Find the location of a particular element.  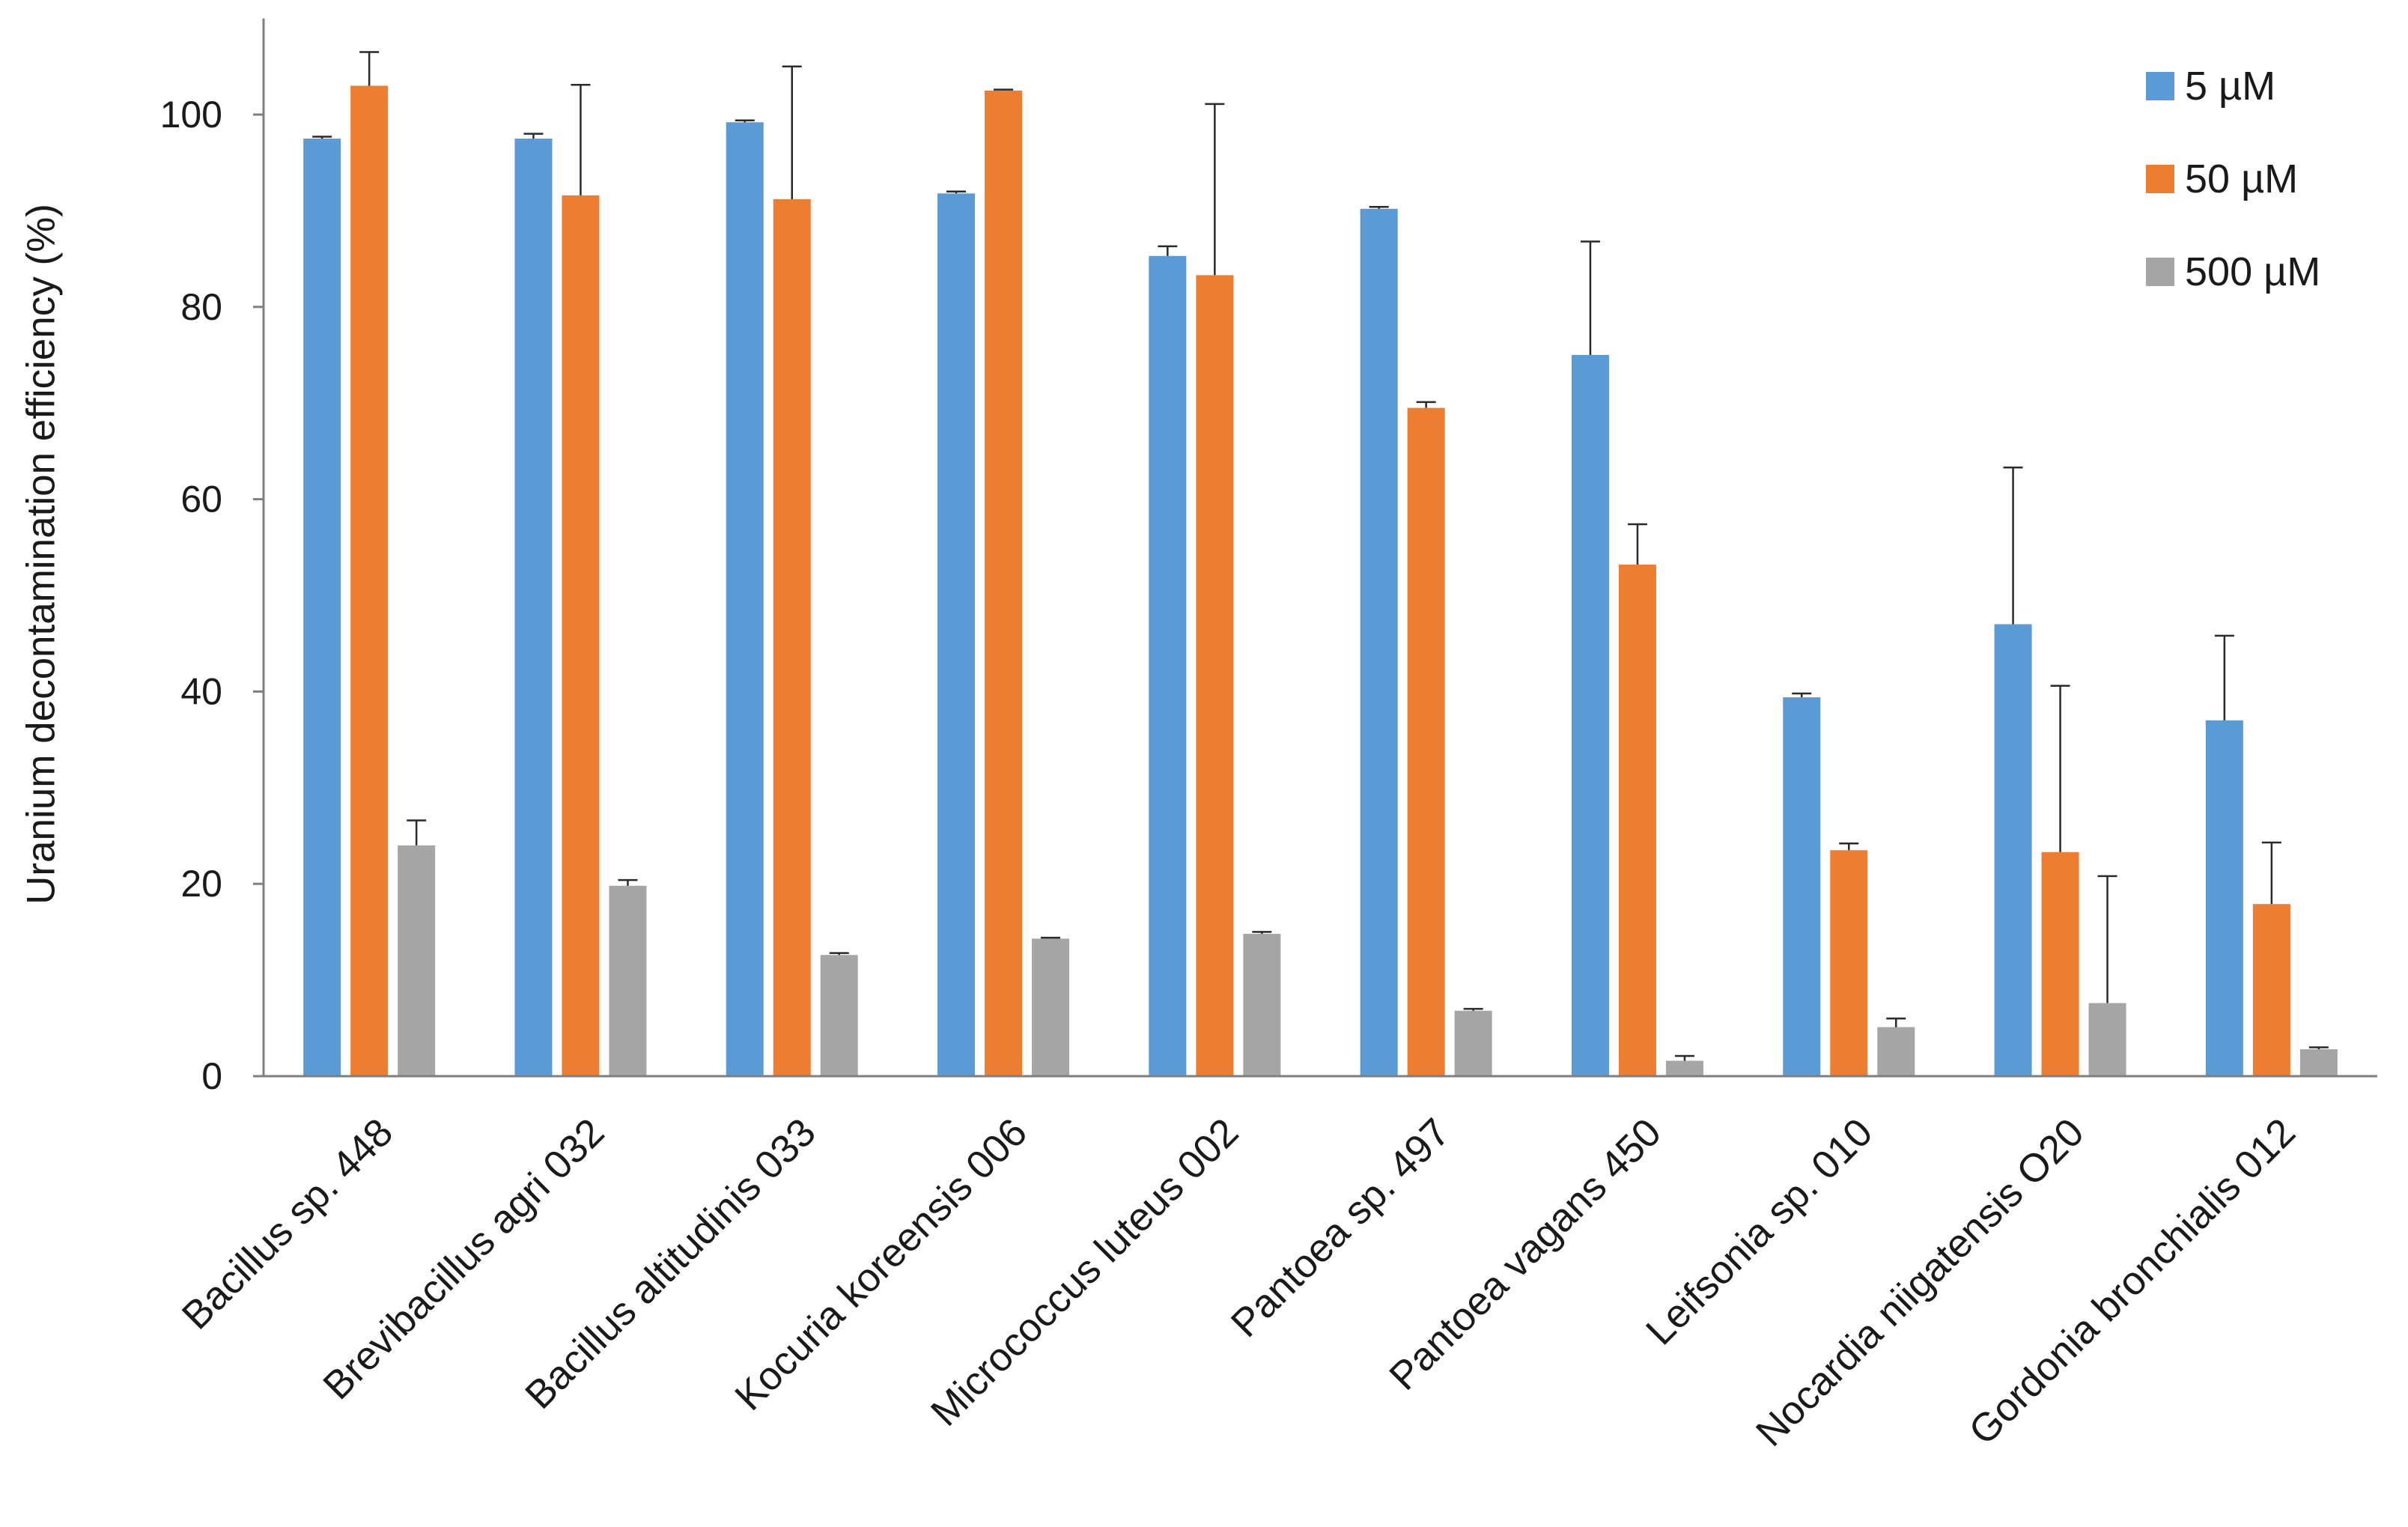

category-label: Bacillus sp. 448 is located at coordinates (287, 1224).